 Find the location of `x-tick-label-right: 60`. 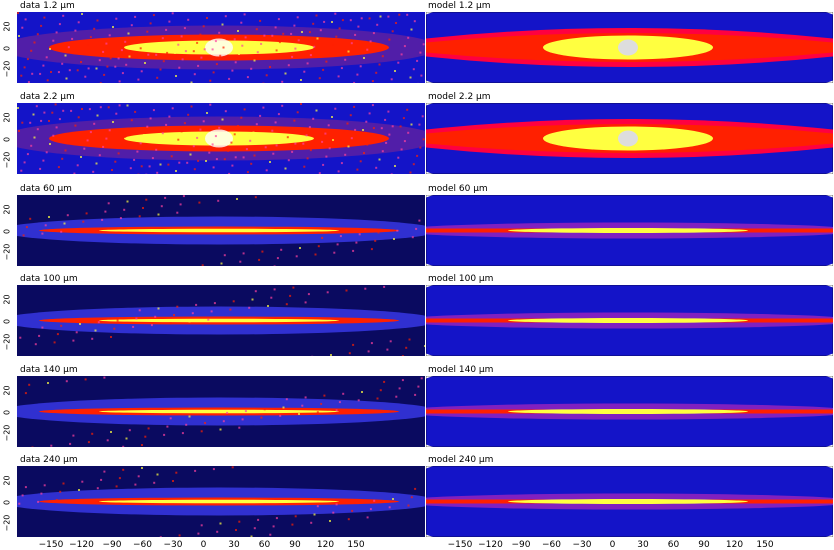

x-tick-label-right: 60 is located at coordinates (673, 545).